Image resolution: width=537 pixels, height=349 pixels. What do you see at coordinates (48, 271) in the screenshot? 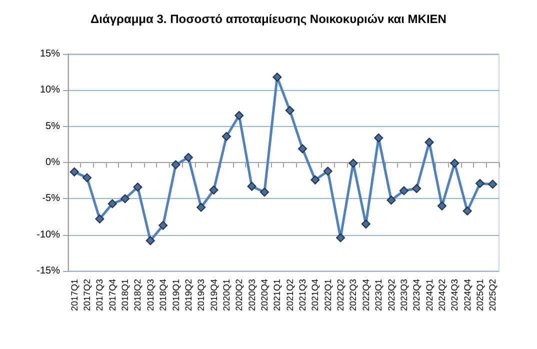
I see `y-tick-label: -15%` at bounding box center [48, 271].